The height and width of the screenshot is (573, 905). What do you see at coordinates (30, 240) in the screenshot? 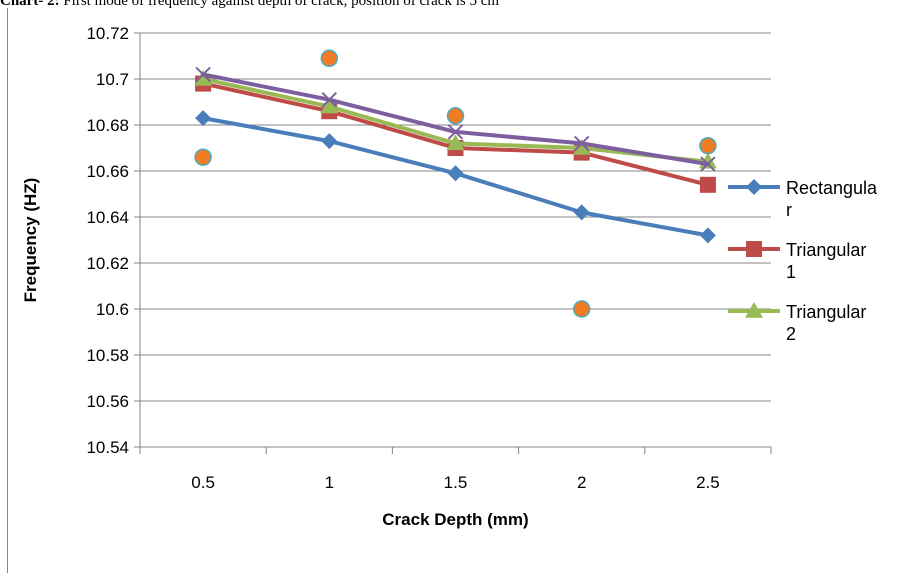
I see `y-axis-title: Frequency (HZ)` at bounding box center [30, 240].